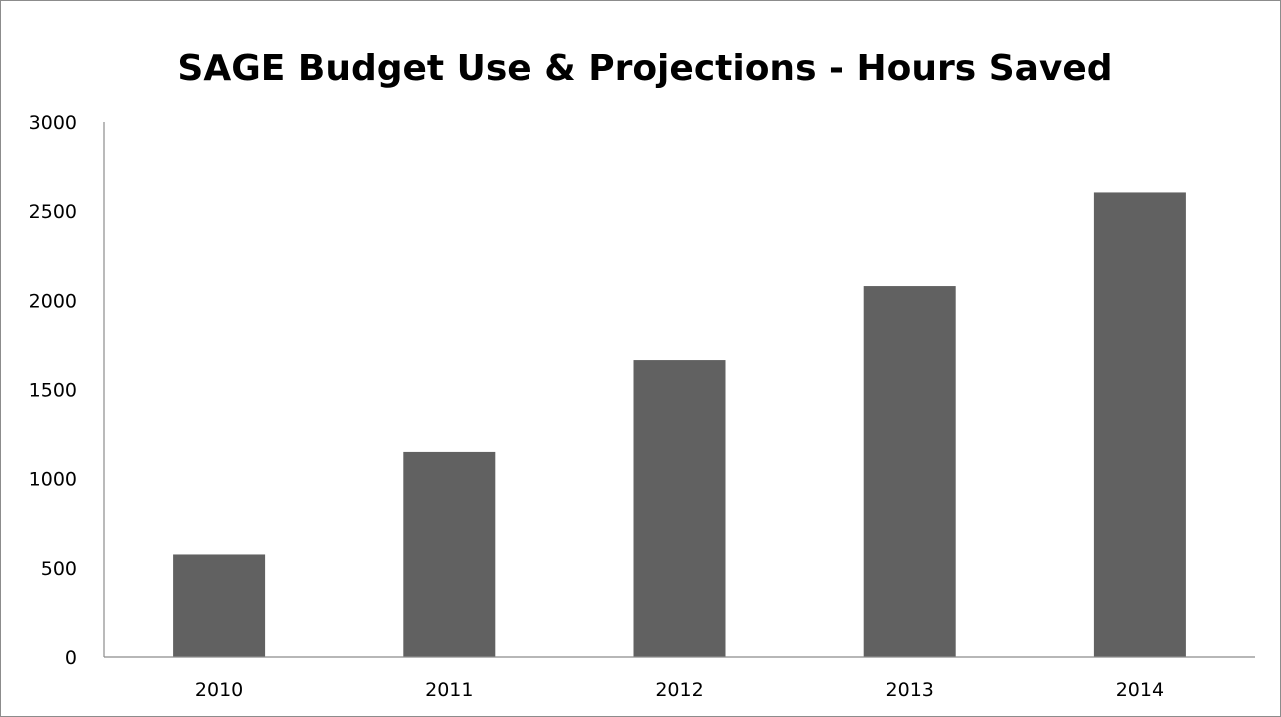  I want to click on y-tick-label-3000: 3000, so click(53, 123).